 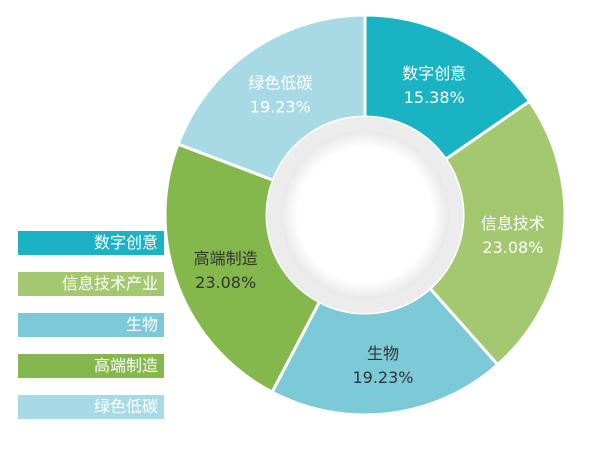 What do you see at coordinates (91, 325) in the screenshot?
I see `legend-item: 生物` at bounding box center [91, 325].